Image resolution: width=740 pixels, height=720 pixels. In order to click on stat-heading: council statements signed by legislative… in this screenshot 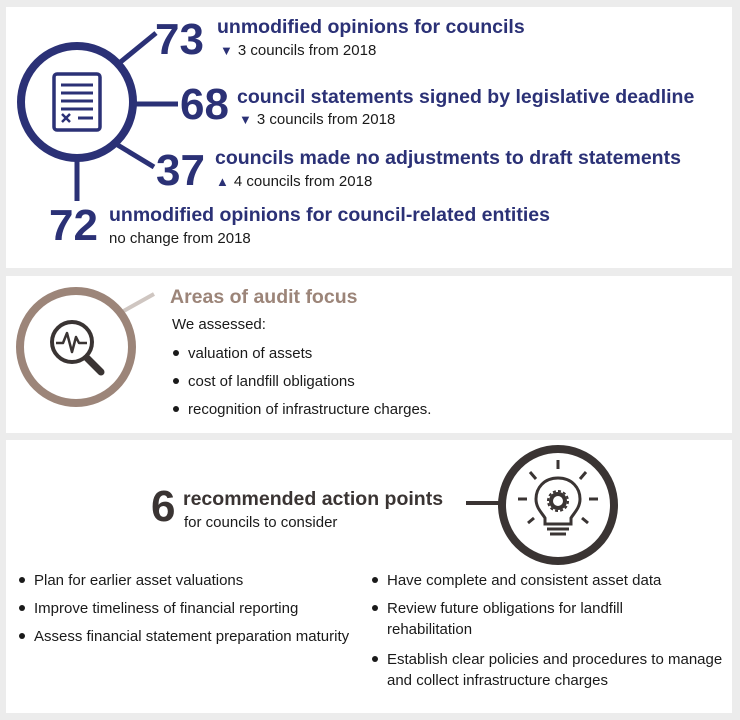, I will do `click(466, 97)`.